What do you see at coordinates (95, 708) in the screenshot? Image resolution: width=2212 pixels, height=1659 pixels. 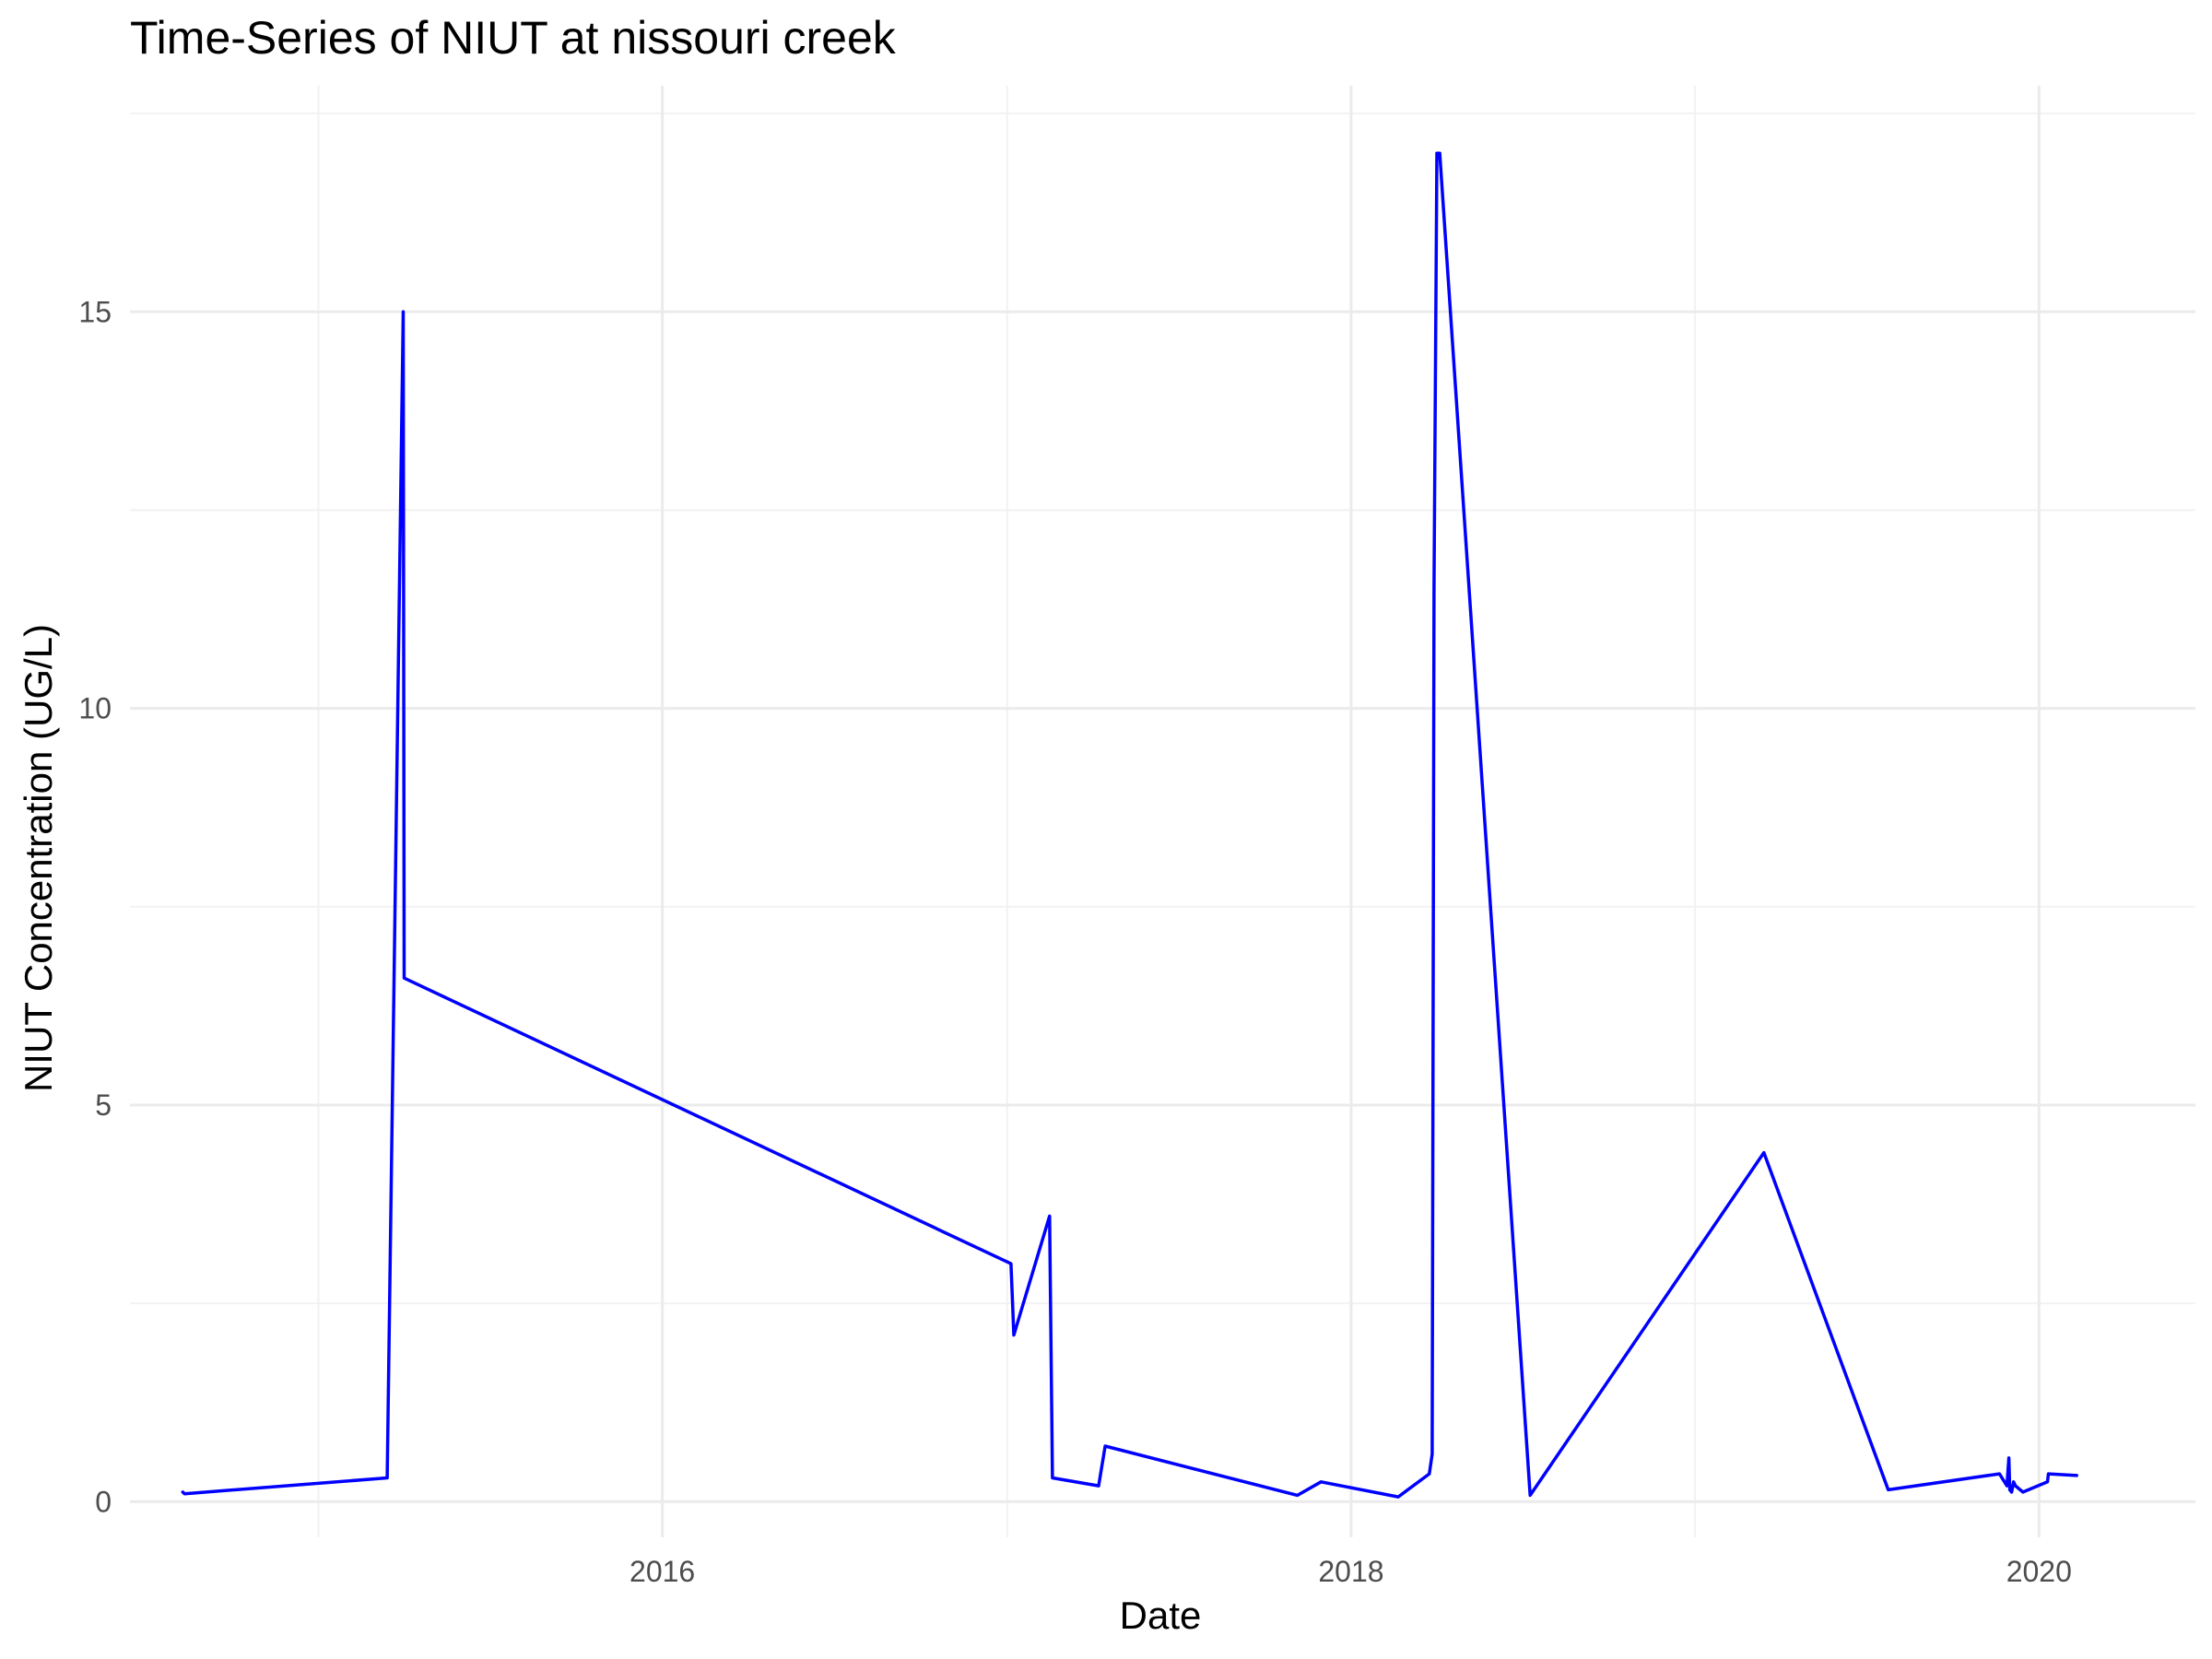 I see `y-tick-label: 10` at bounding box center [95, 708].